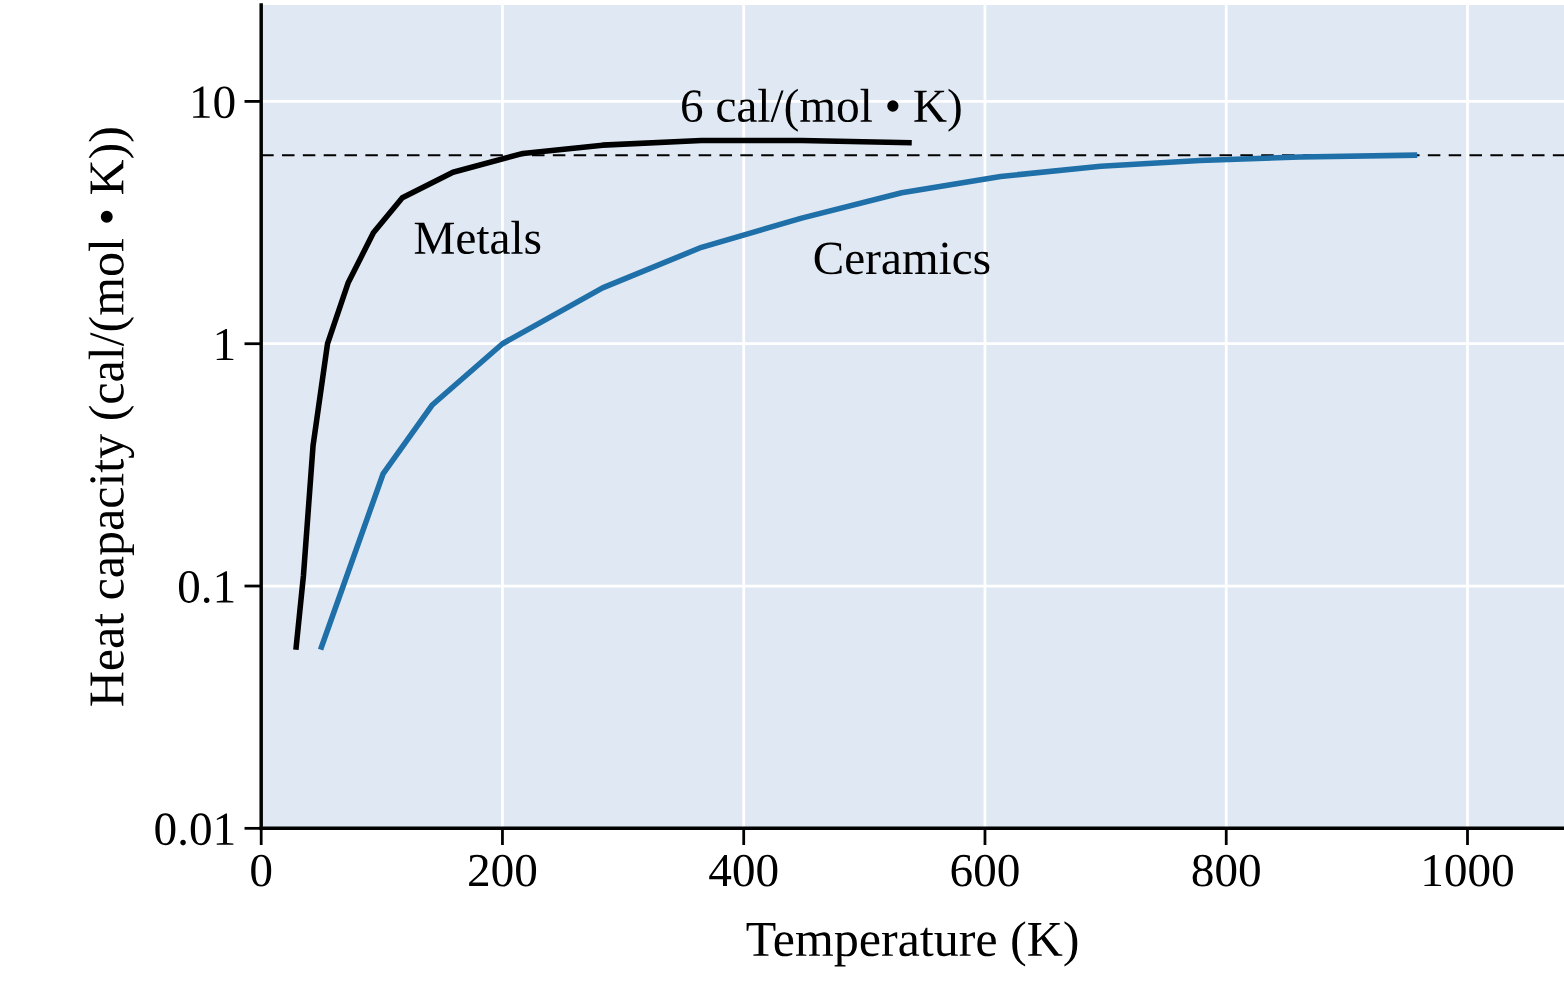 The image size is (1564, 998). I want to click on y-tick-label: 1, so click(225, 344).